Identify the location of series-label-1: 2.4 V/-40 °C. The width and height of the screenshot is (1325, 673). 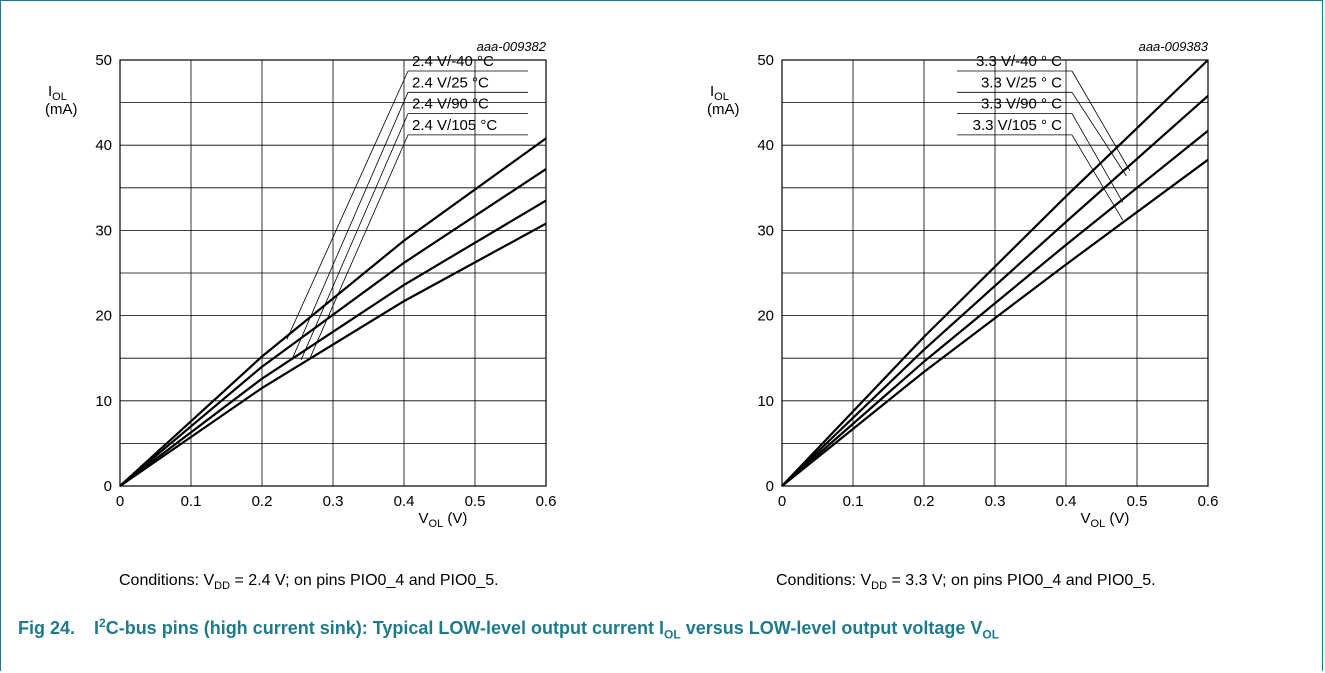
(453, 61).